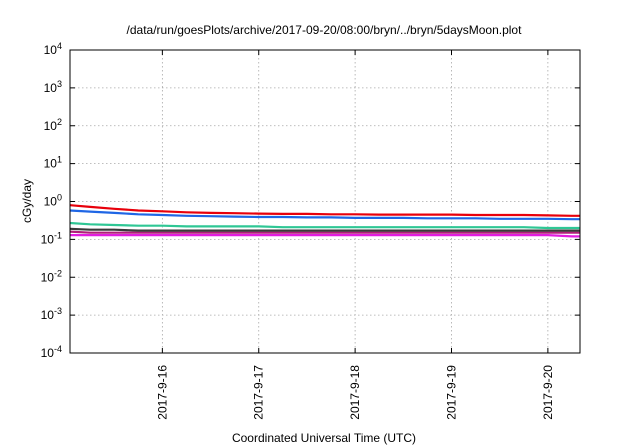 This screenshot has width=640, height=448. Describe the element at coordinates (548, 392) in the screenshot. I see `x-tick-label: 2017-9-20` at that location.